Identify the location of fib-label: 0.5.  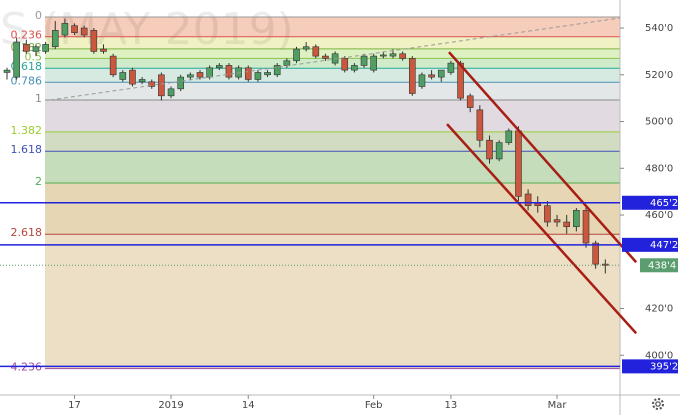
(34, 56).